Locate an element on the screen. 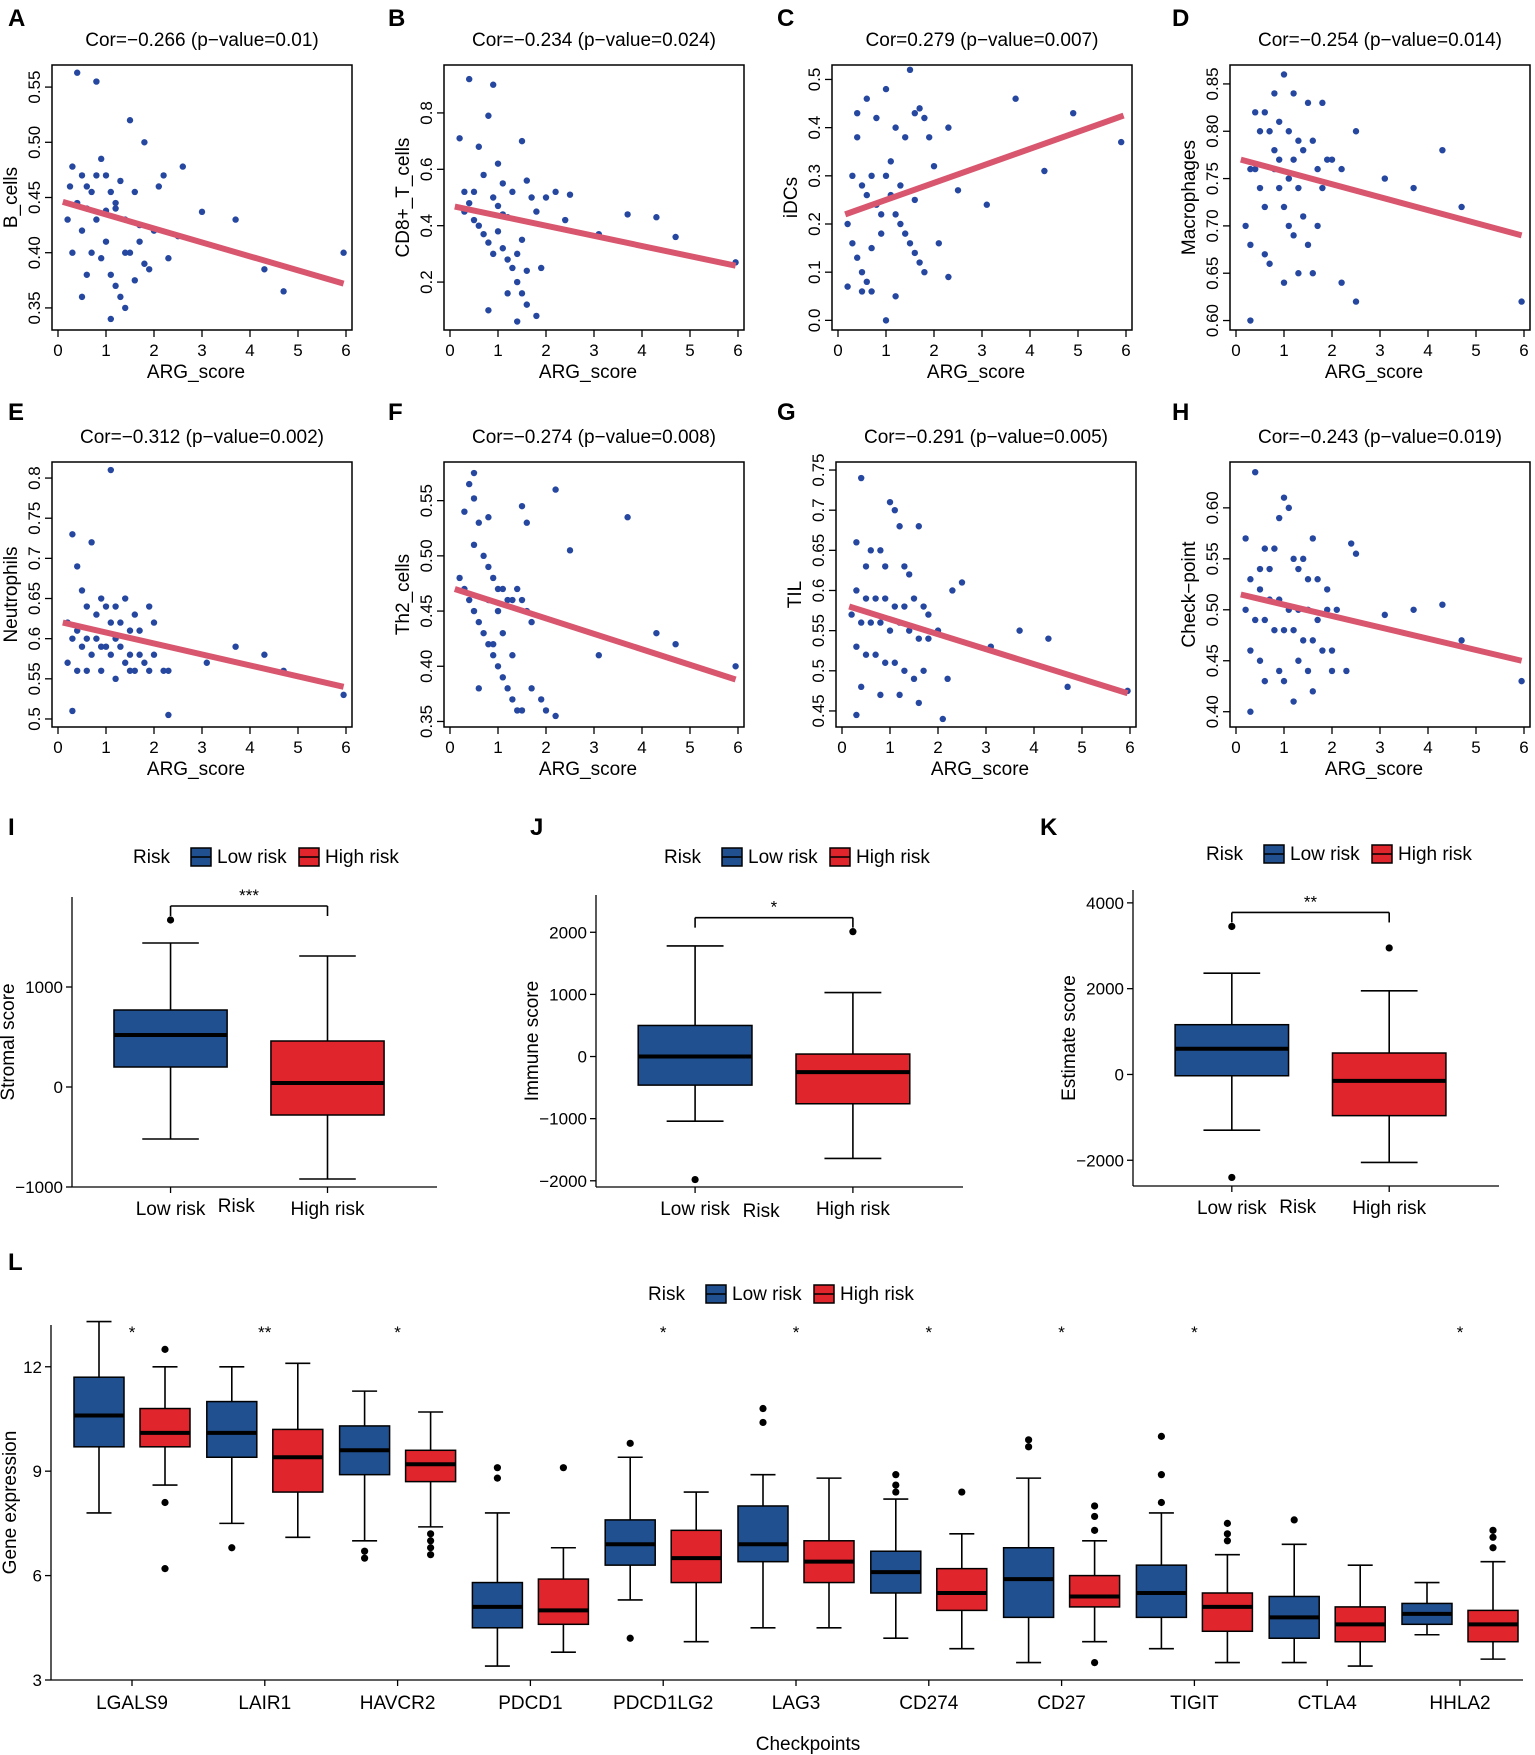  x-axis-label: Risk is located at coordinates (236, 1206).